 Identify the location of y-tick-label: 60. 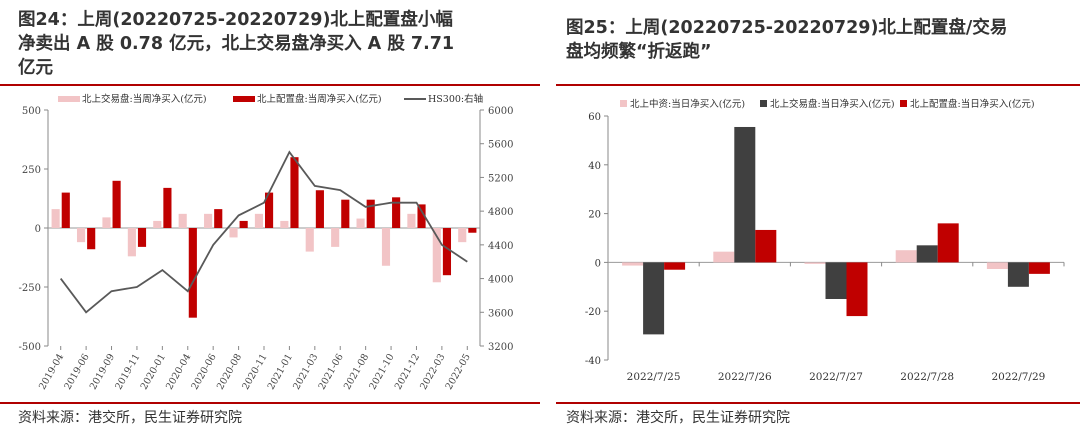
(594, 117).